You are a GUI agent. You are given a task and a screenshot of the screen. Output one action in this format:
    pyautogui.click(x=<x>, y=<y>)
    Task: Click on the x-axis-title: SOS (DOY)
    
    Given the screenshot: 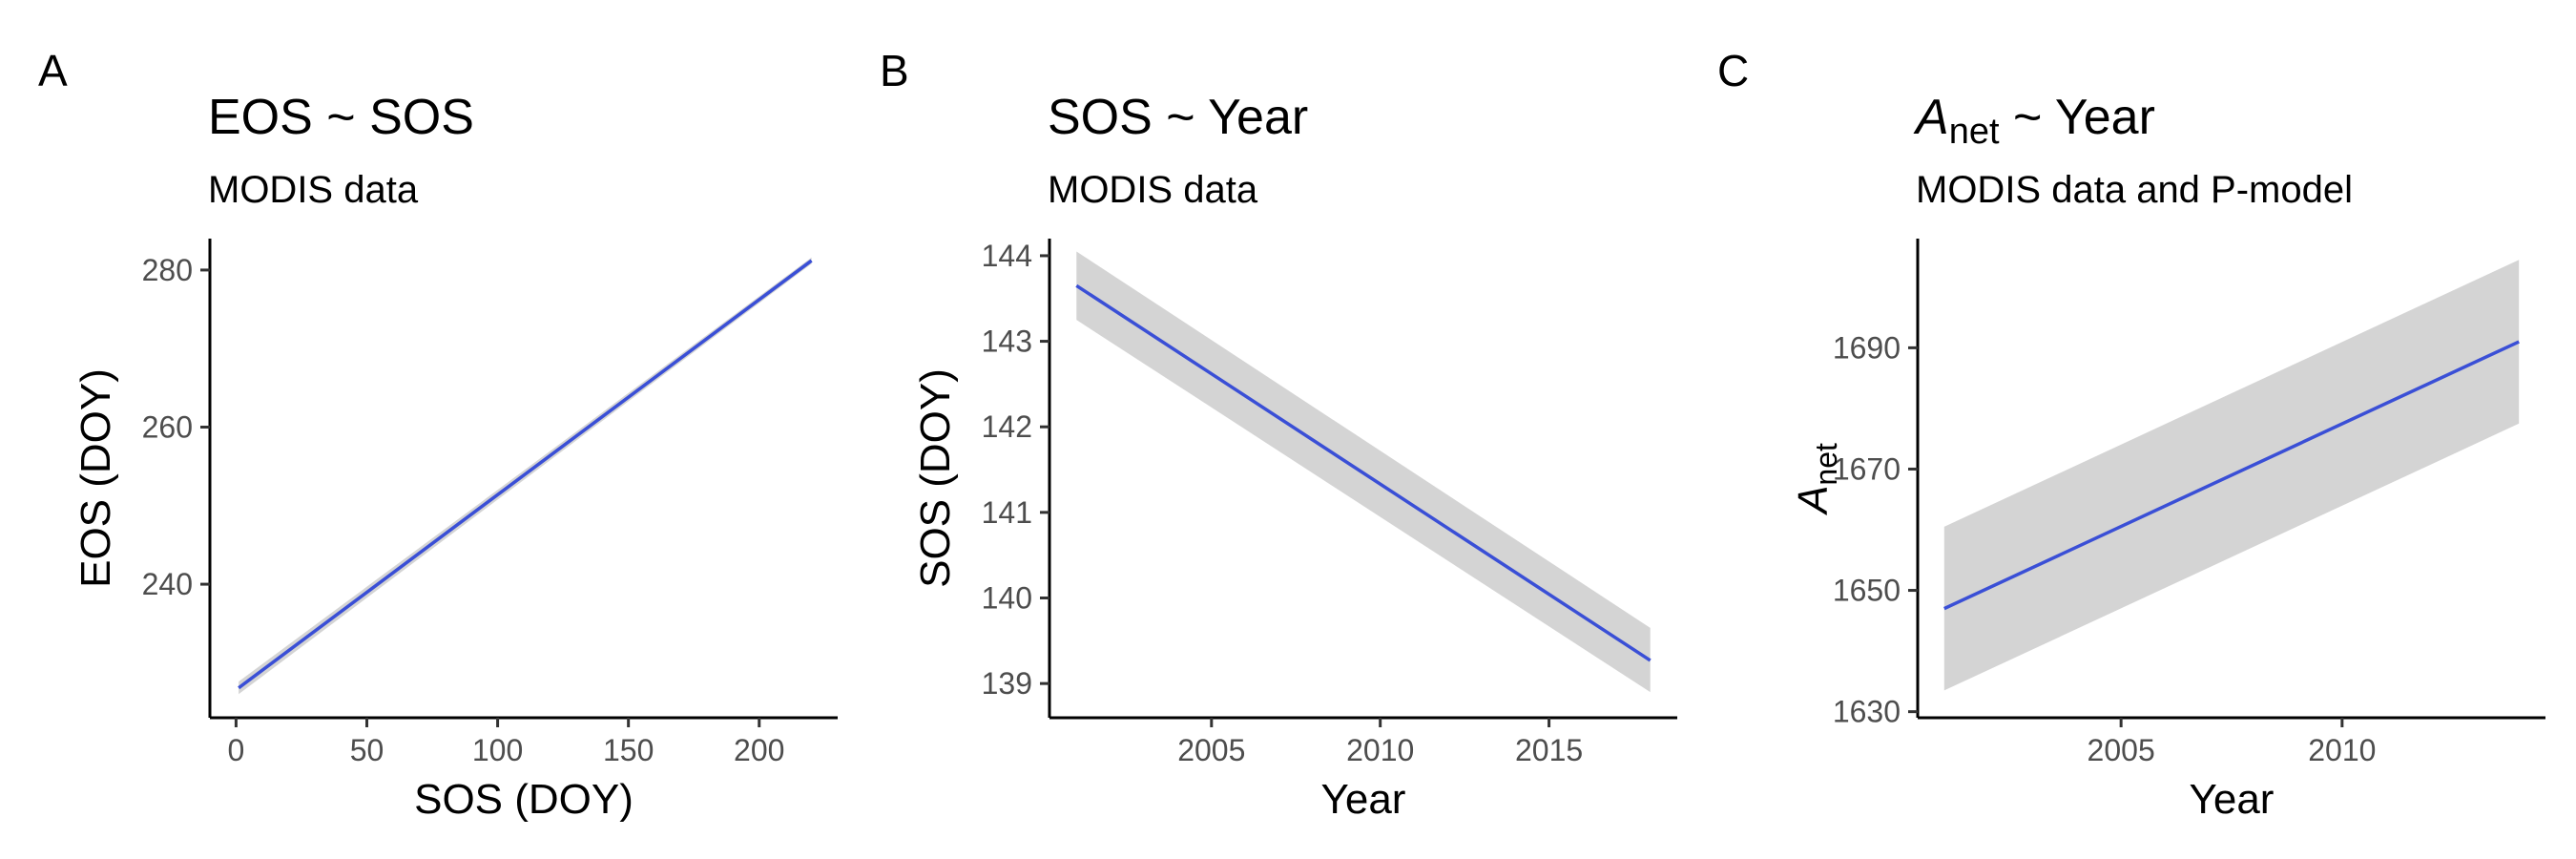 What is the action you would take?
    pyautogui.click(x=524, y=799)
    